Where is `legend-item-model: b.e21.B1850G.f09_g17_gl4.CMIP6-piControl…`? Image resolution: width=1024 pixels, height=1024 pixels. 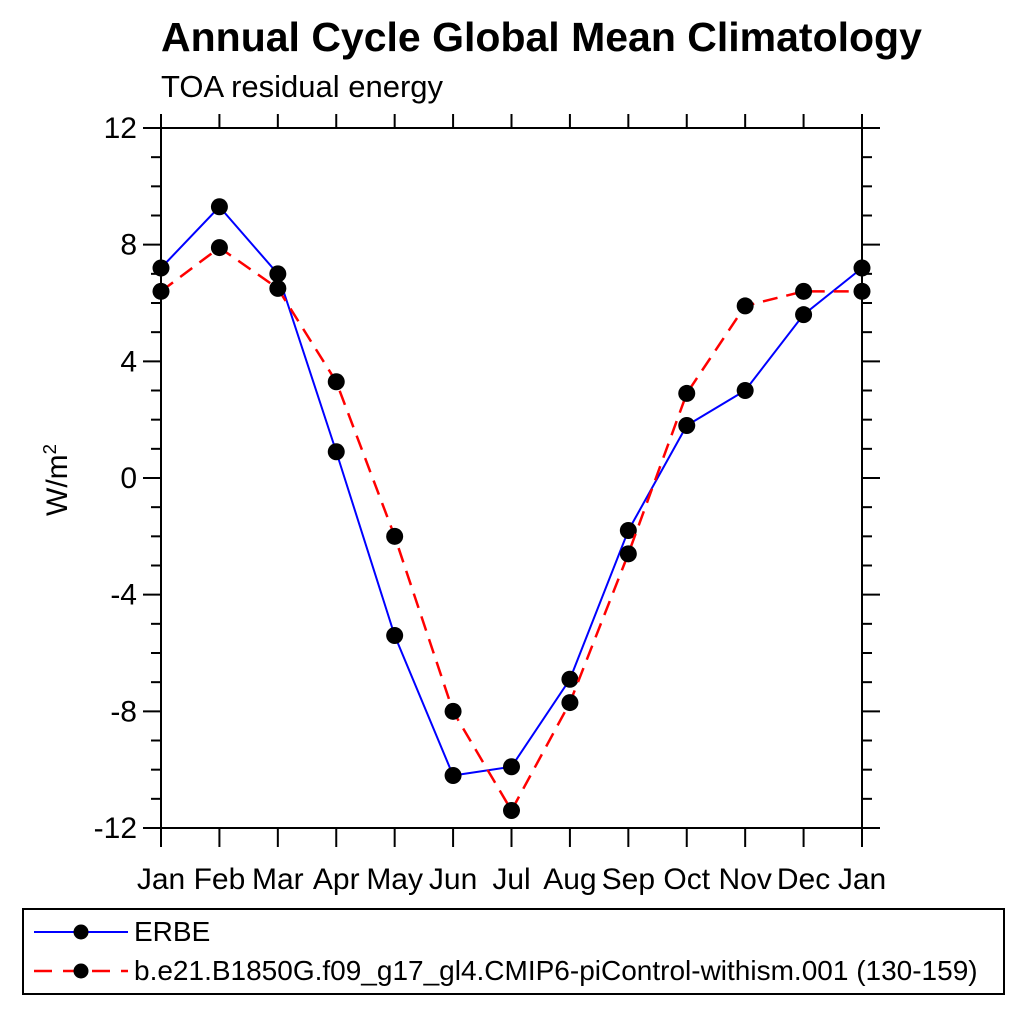
legend-item-model: b.e21.B1850G.f09_g17_gl4.CMIP6-piControl… is located at coordinates (516, 971).